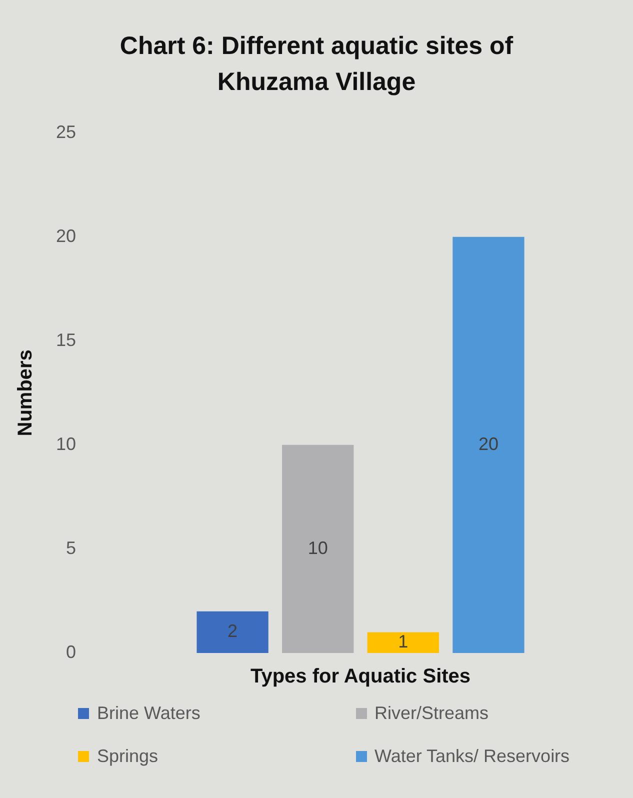  Describe the element at coordinates (66, 236) in the screenshot. I see `y-tick-label: 20` at that location.